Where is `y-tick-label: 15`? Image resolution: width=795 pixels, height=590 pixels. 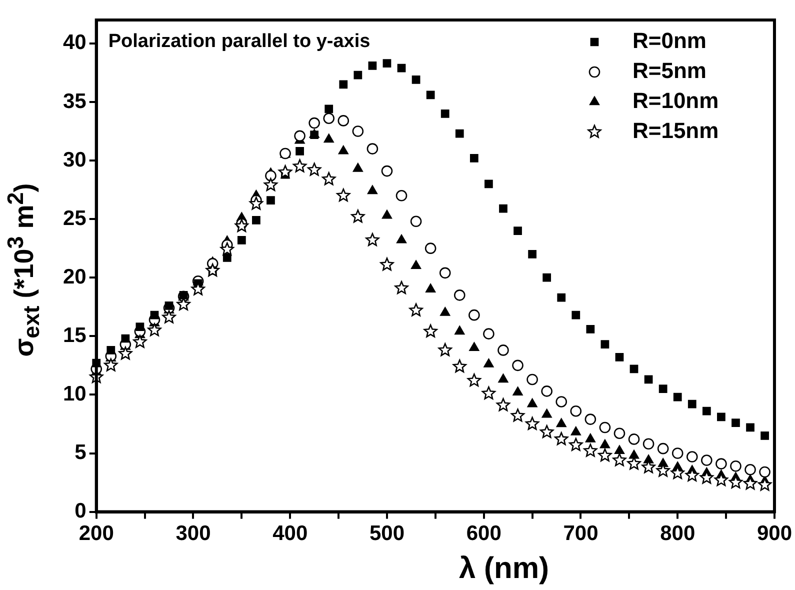
y-tick-label: 15 is located at coordinates (75, 335).